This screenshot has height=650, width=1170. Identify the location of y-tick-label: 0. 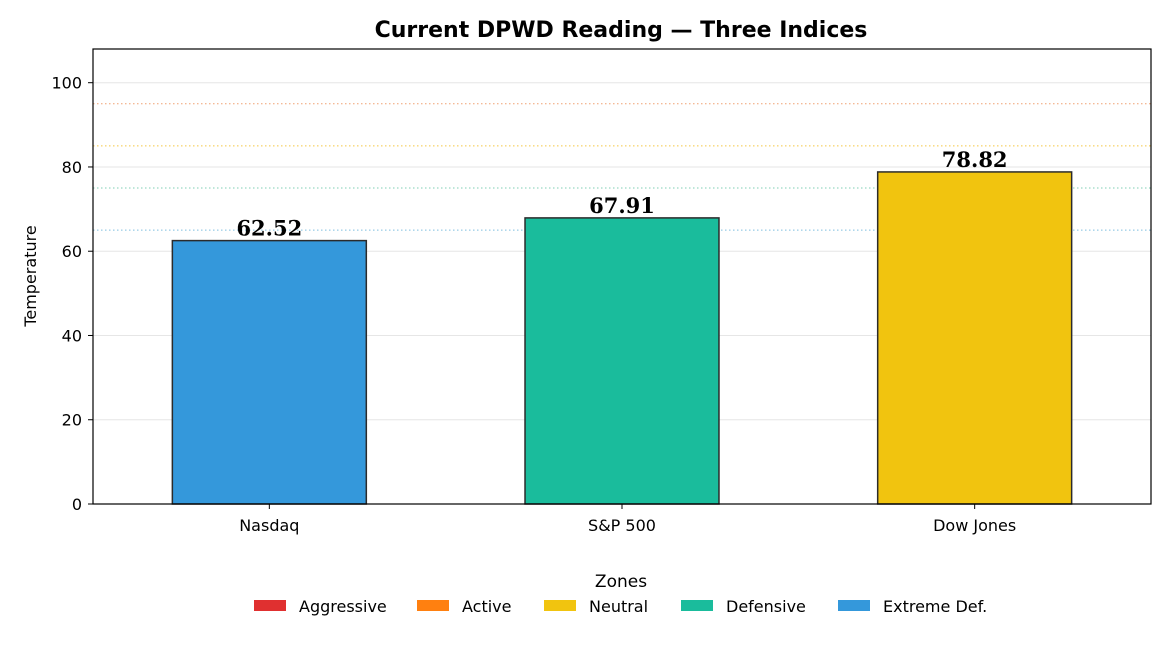
(77, 504).